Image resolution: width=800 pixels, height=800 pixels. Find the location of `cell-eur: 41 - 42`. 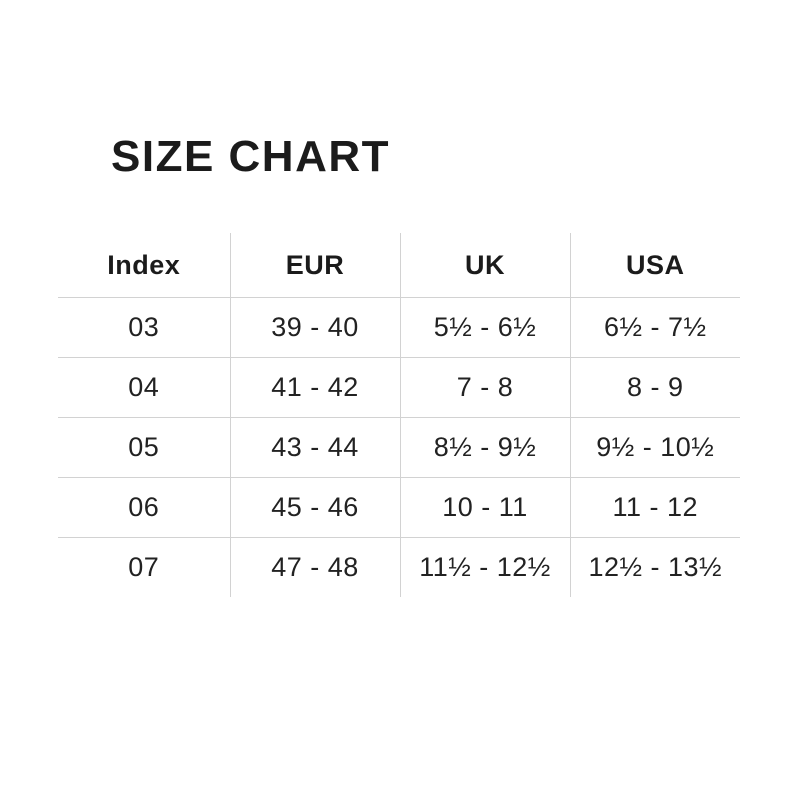

cell-eur: 41 - 42 is located at coordinates (315, 387).